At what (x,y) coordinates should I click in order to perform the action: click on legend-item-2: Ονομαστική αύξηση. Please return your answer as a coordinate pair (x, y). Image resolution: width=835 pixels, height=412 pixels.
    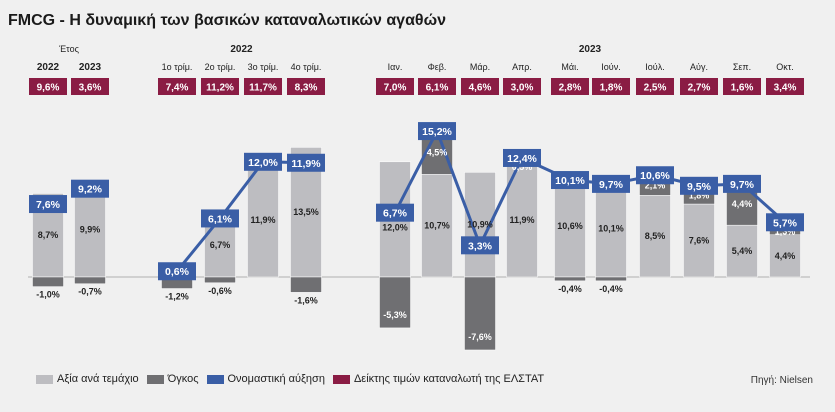
    Looking at the image, I should click on (265, 379).